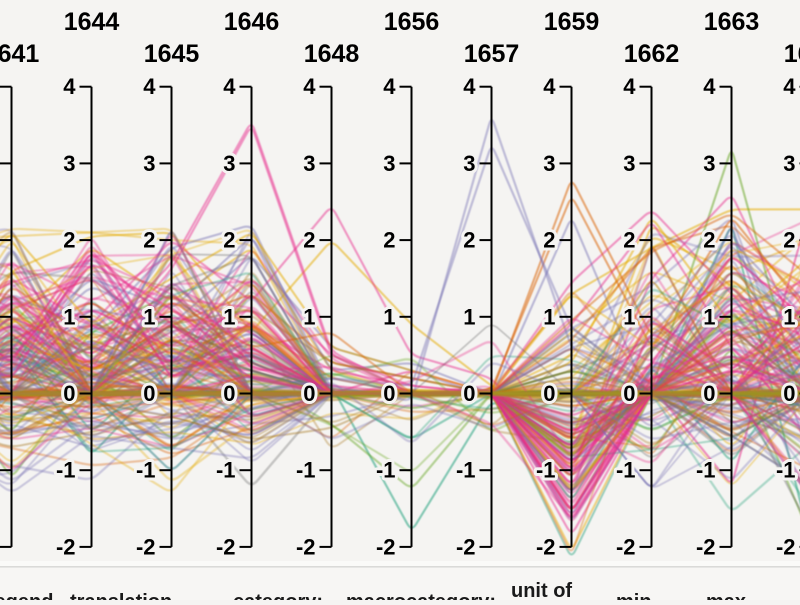 The width and height of the screenshot is (800, 605). Describe the element at coordinates (541, 590) in the screenshot. I see `svg-text: unit of` at that location.